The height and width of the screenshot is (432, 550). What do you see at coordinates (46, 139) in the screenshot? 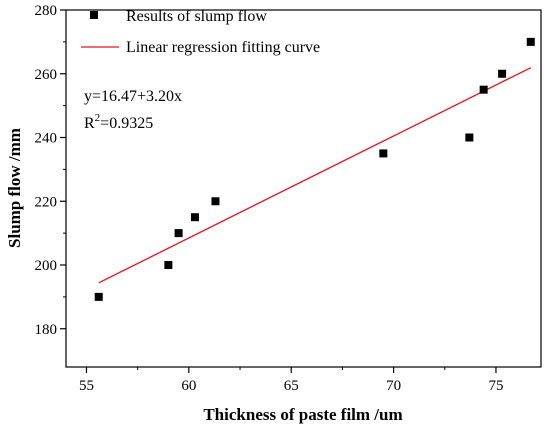
I see `y-tick-label: 240` at bounding box center [46, 139].